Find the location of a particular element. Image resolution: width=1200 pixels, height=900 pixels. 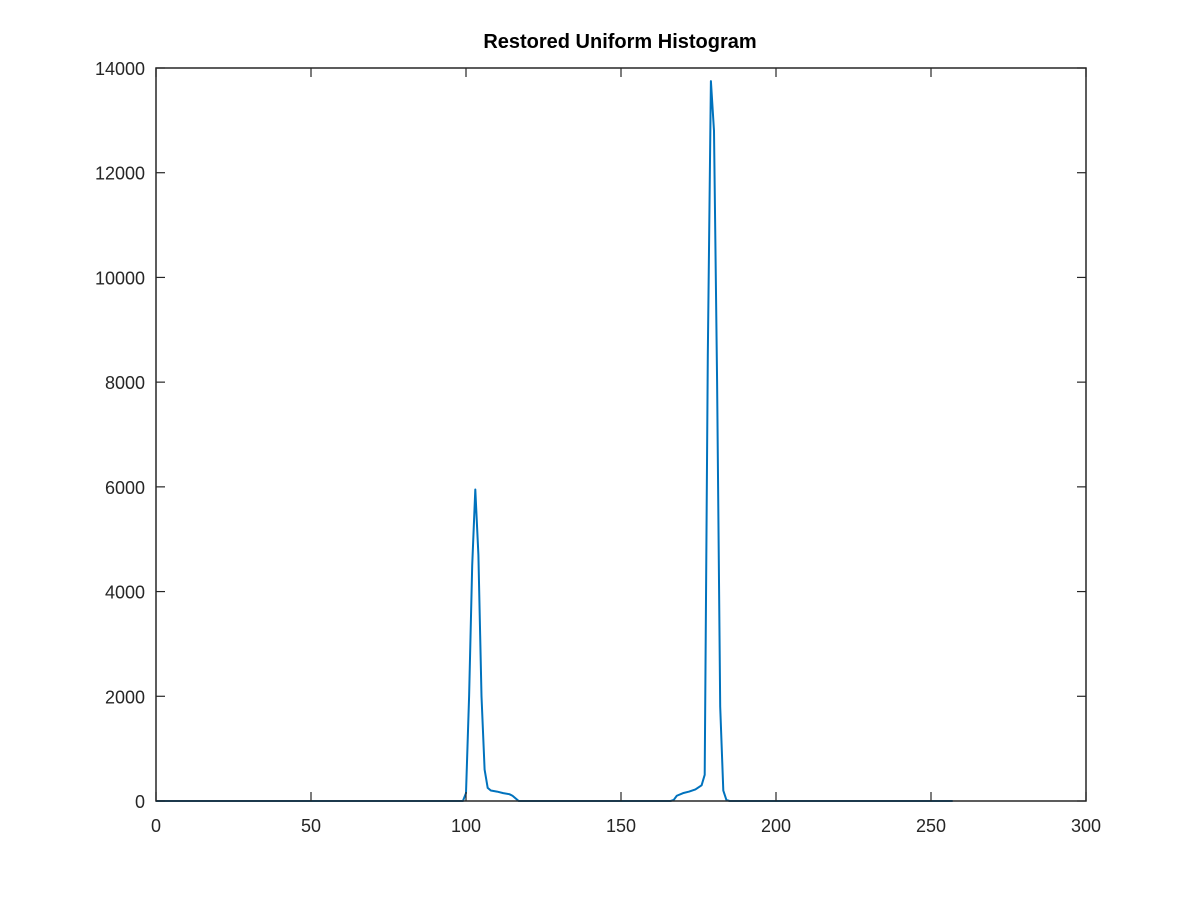

y-tick-label: 10000 is located at coordinates (120, 278).